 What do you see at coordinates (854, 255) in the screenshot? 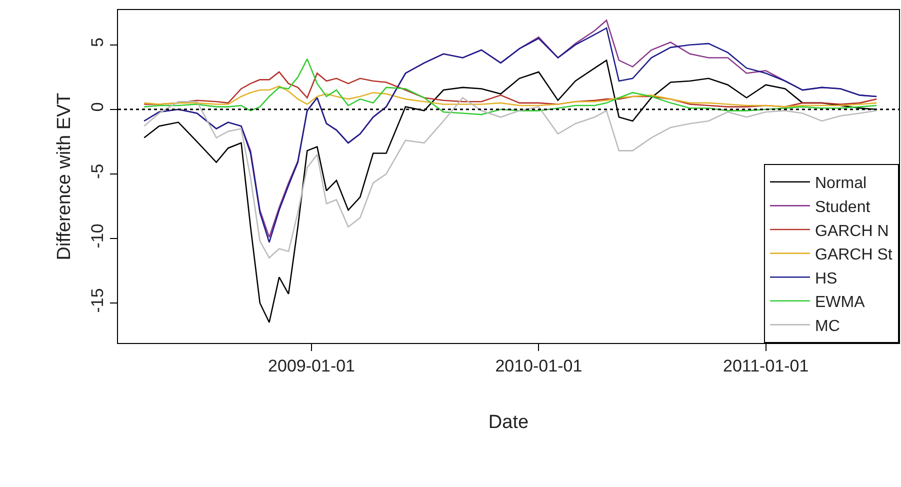
I see `legend-label: GARCH St` at bounding box center [854, 255].